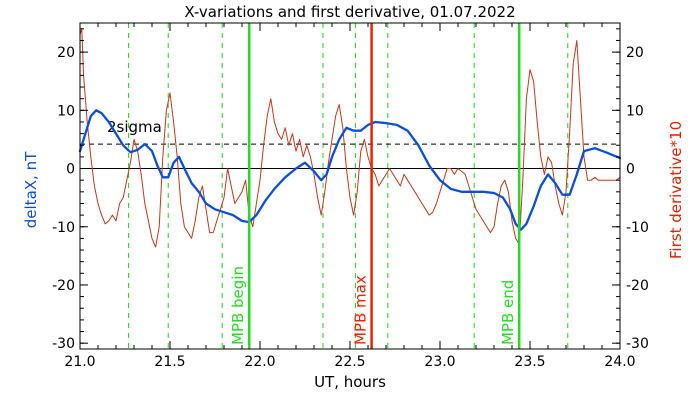 The width and height of the screenshot is (700, 400). Describe the element at coordinates (637, 286) in the screenshot. I see `y-tick-label-right: -20` at that location.